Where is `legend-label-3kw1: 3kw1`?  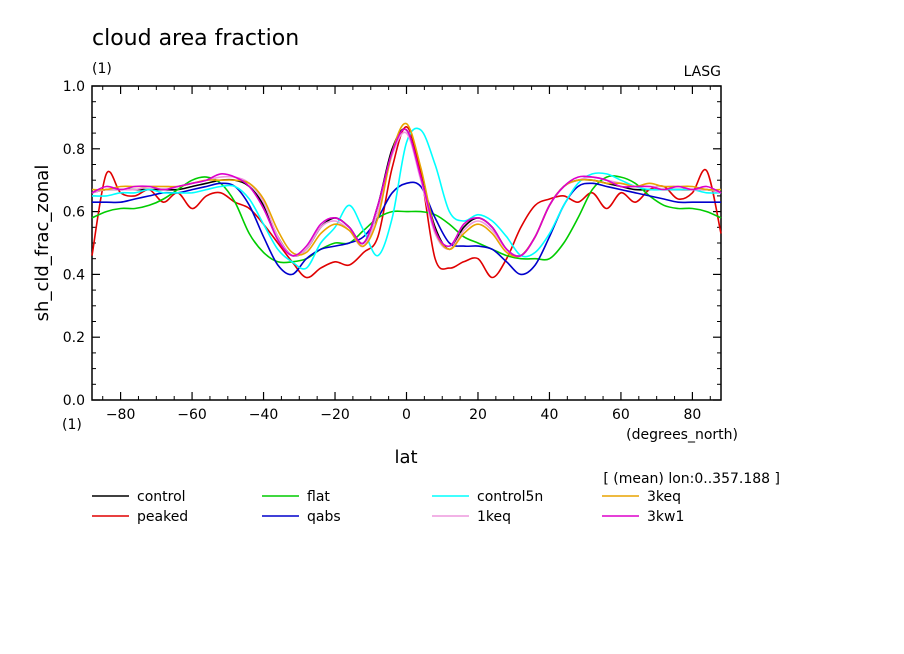 legend-label-3kw1: 3kw1 is located at coordinates (665, 517).